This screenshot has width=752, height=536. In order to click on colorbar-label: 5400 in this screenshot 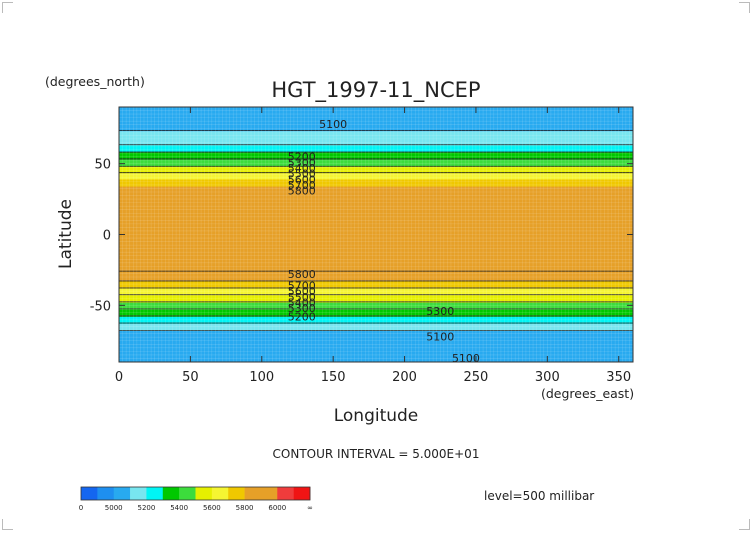, I will do `click(179, 508)`.